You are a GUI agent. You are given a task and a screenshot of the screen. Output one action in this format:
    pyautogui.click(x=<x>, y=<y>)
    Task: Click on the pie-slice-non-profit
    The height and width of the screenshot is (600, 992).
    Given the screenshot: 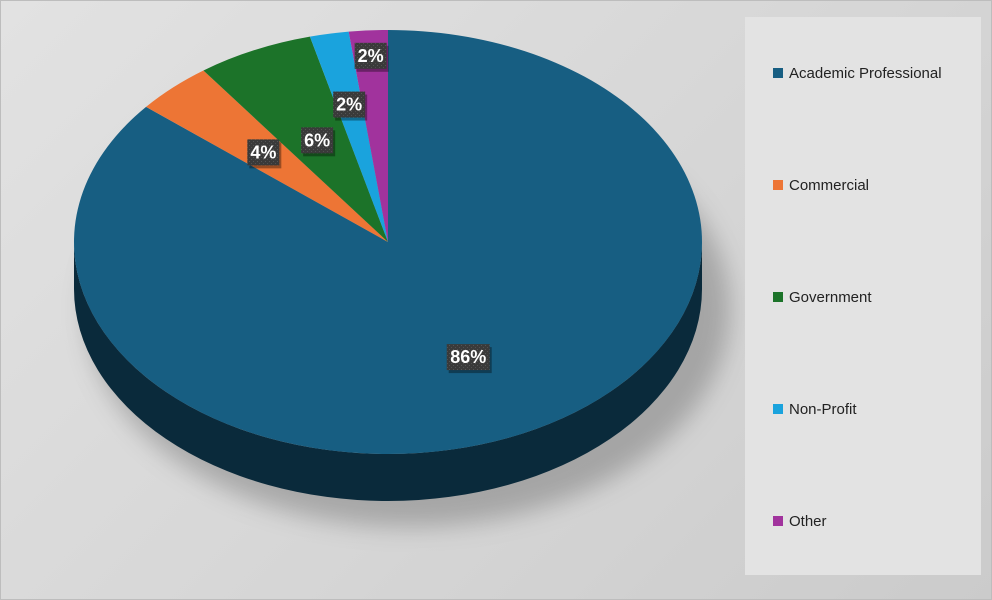 What is the action you would take?
    pyautogui.click(x=348, y=137)
    